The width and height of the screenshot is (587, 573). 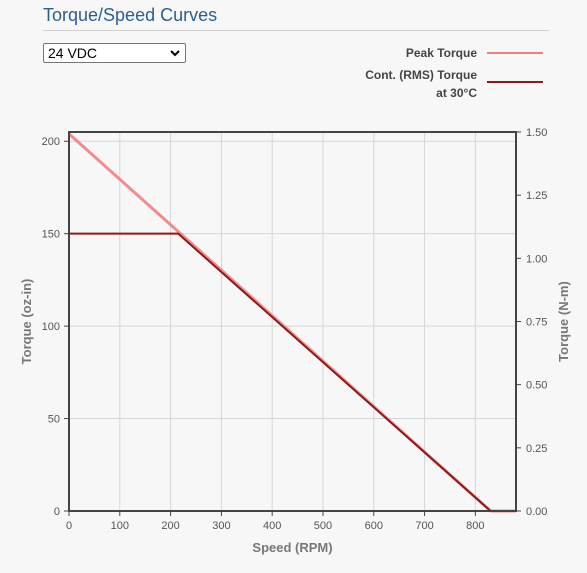 I want to click on x-tick-label: 500, so click(x=323, y=526).